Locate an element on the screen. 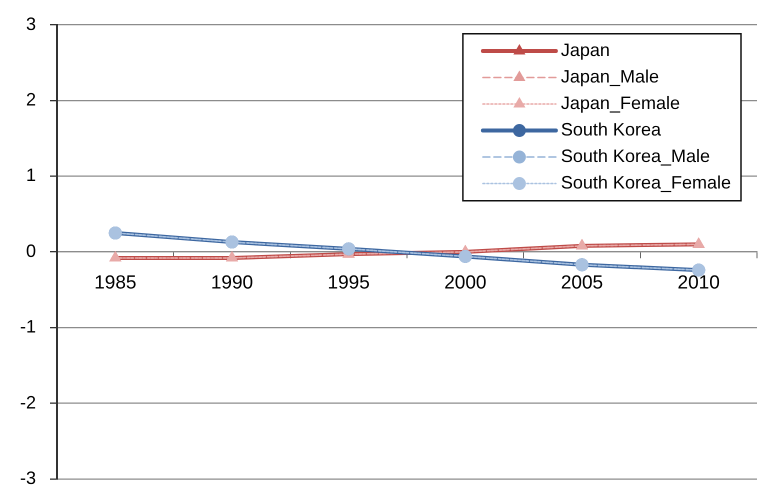 This screenshot has height=491, width=764. x-tick-label: 2010 is located at coordinates (699, 283).